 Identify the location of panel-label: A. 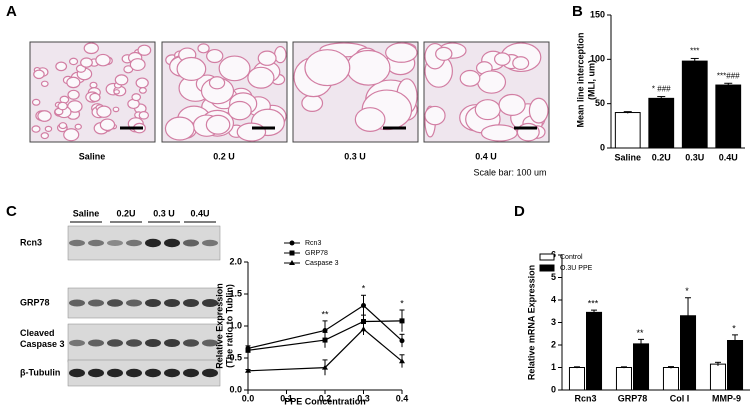
(11, 11).